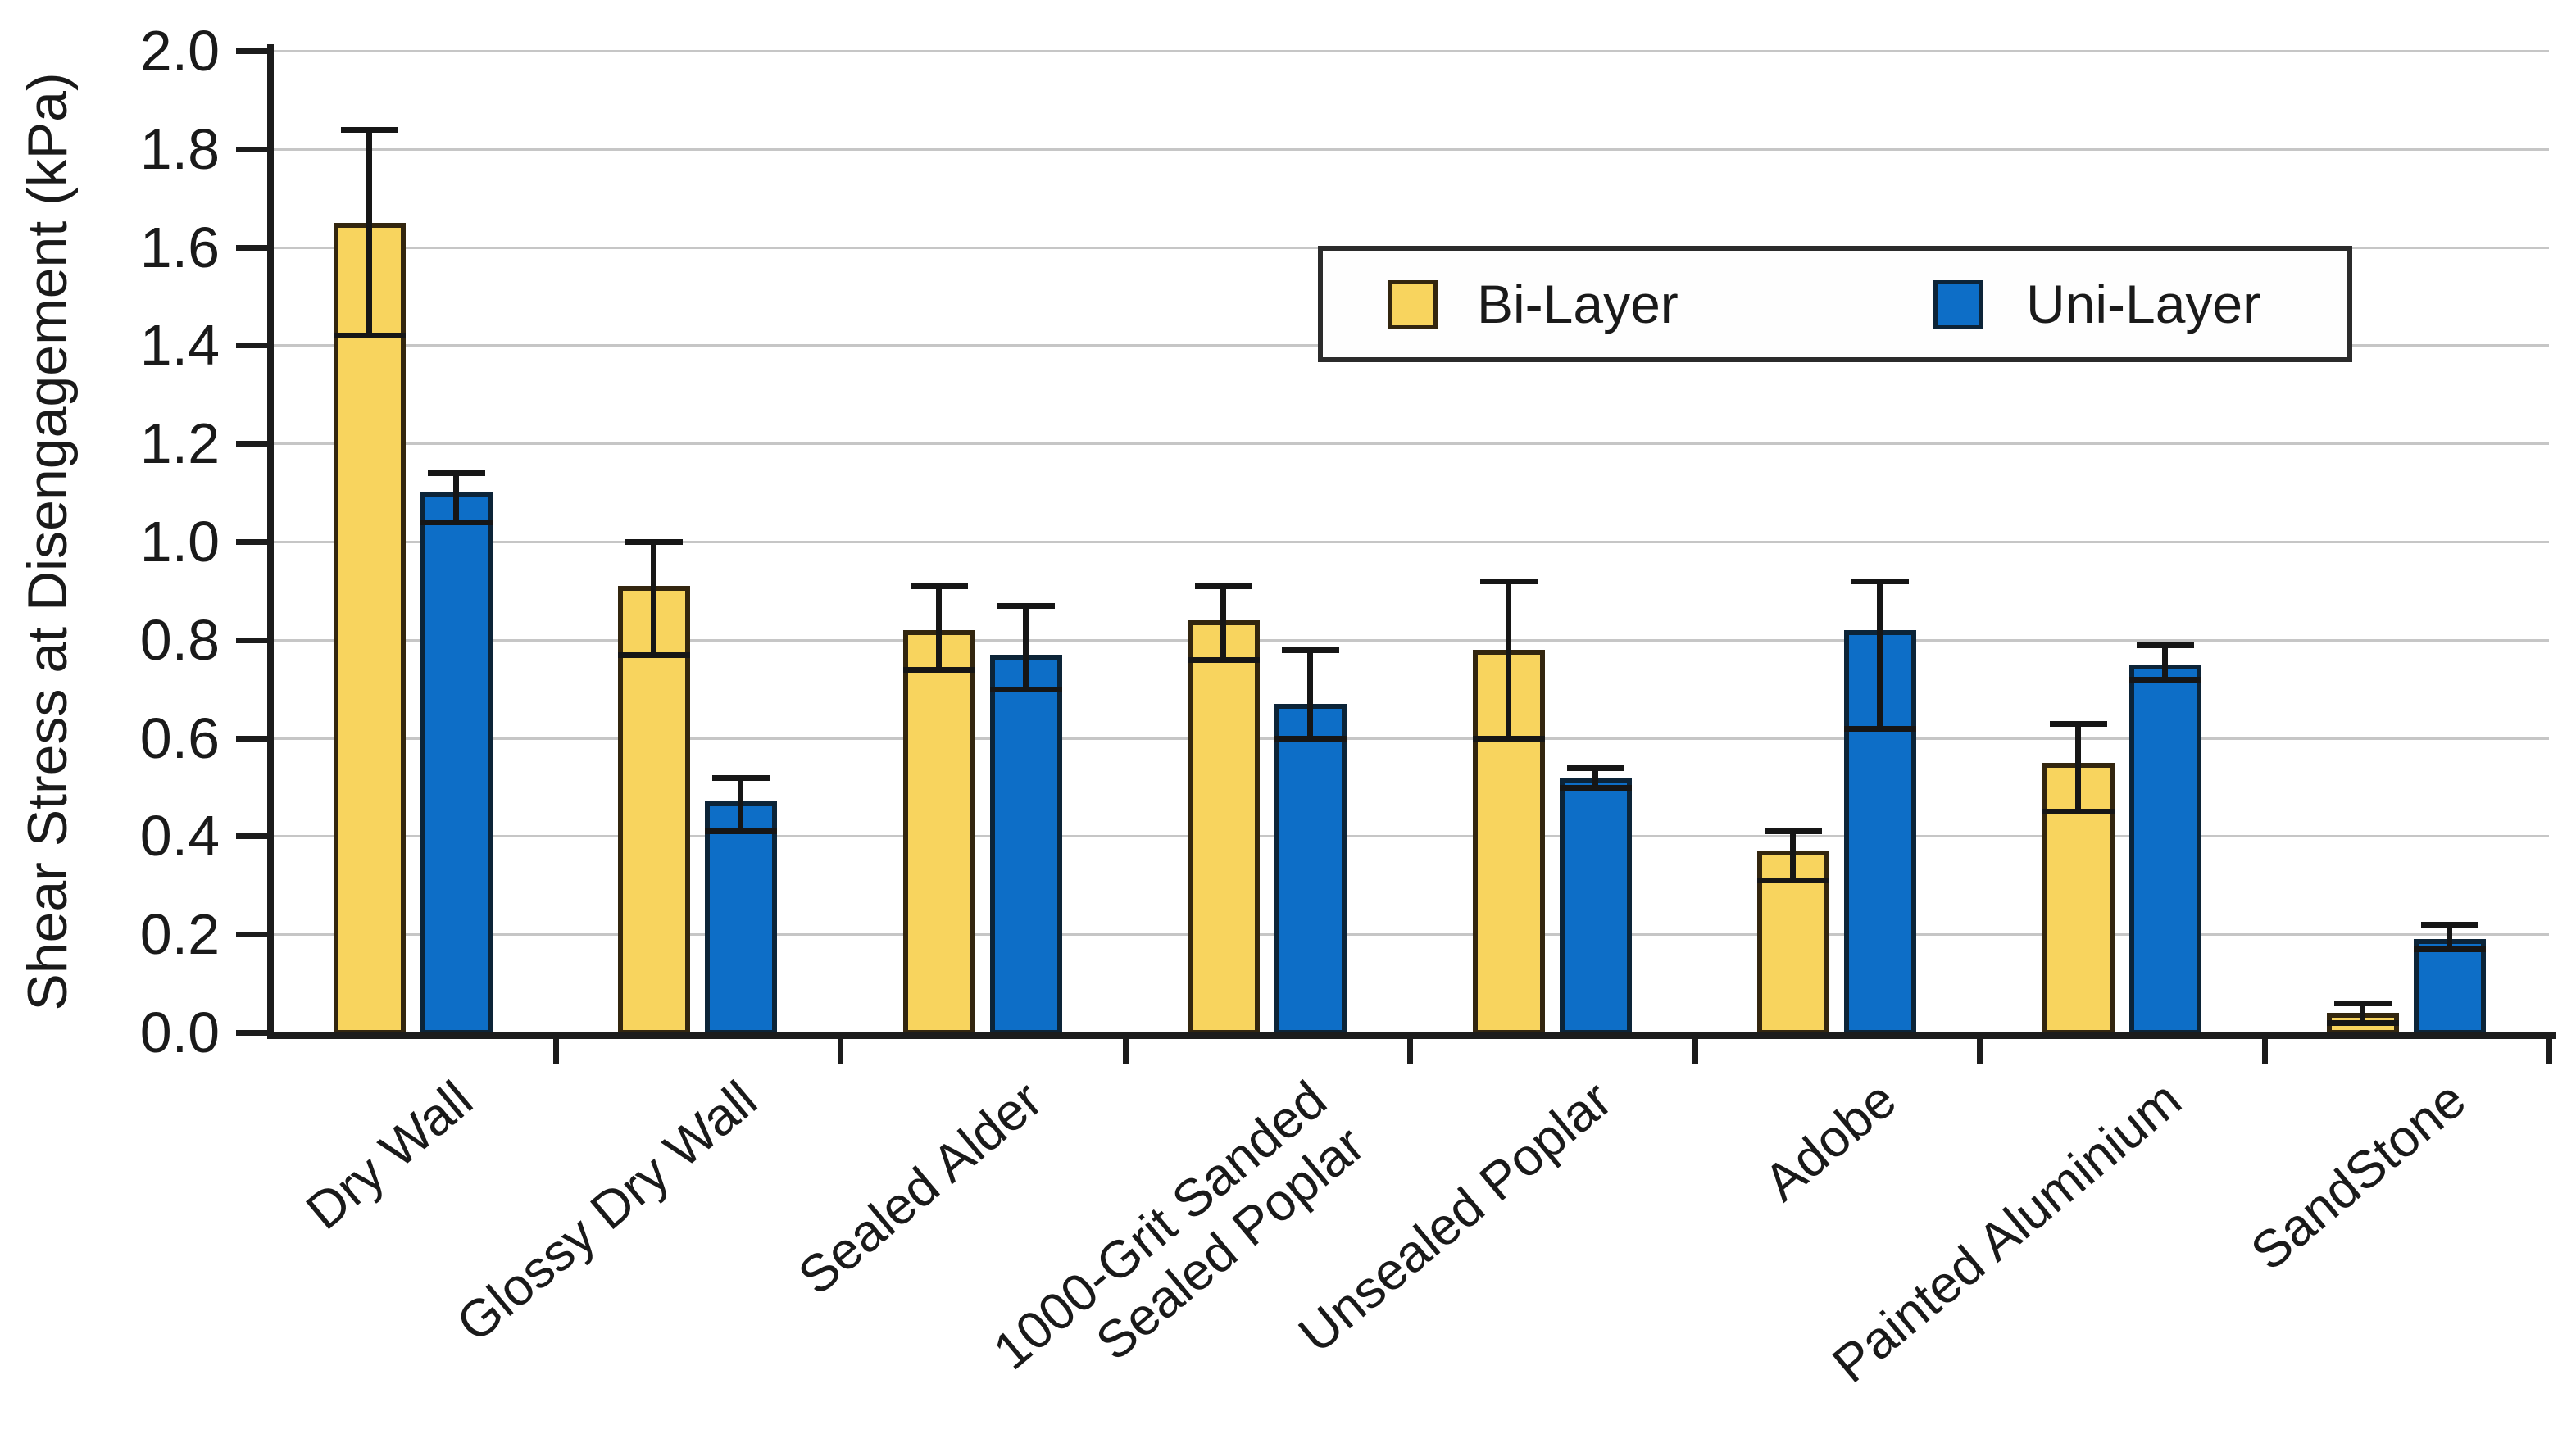 Image resolution: width=2576 pixels, height=1452 pixels. What do you see at coordinates (253, 248) in the screenshot?
I see `y-tick-1.6` at bounding box center [253, 248].